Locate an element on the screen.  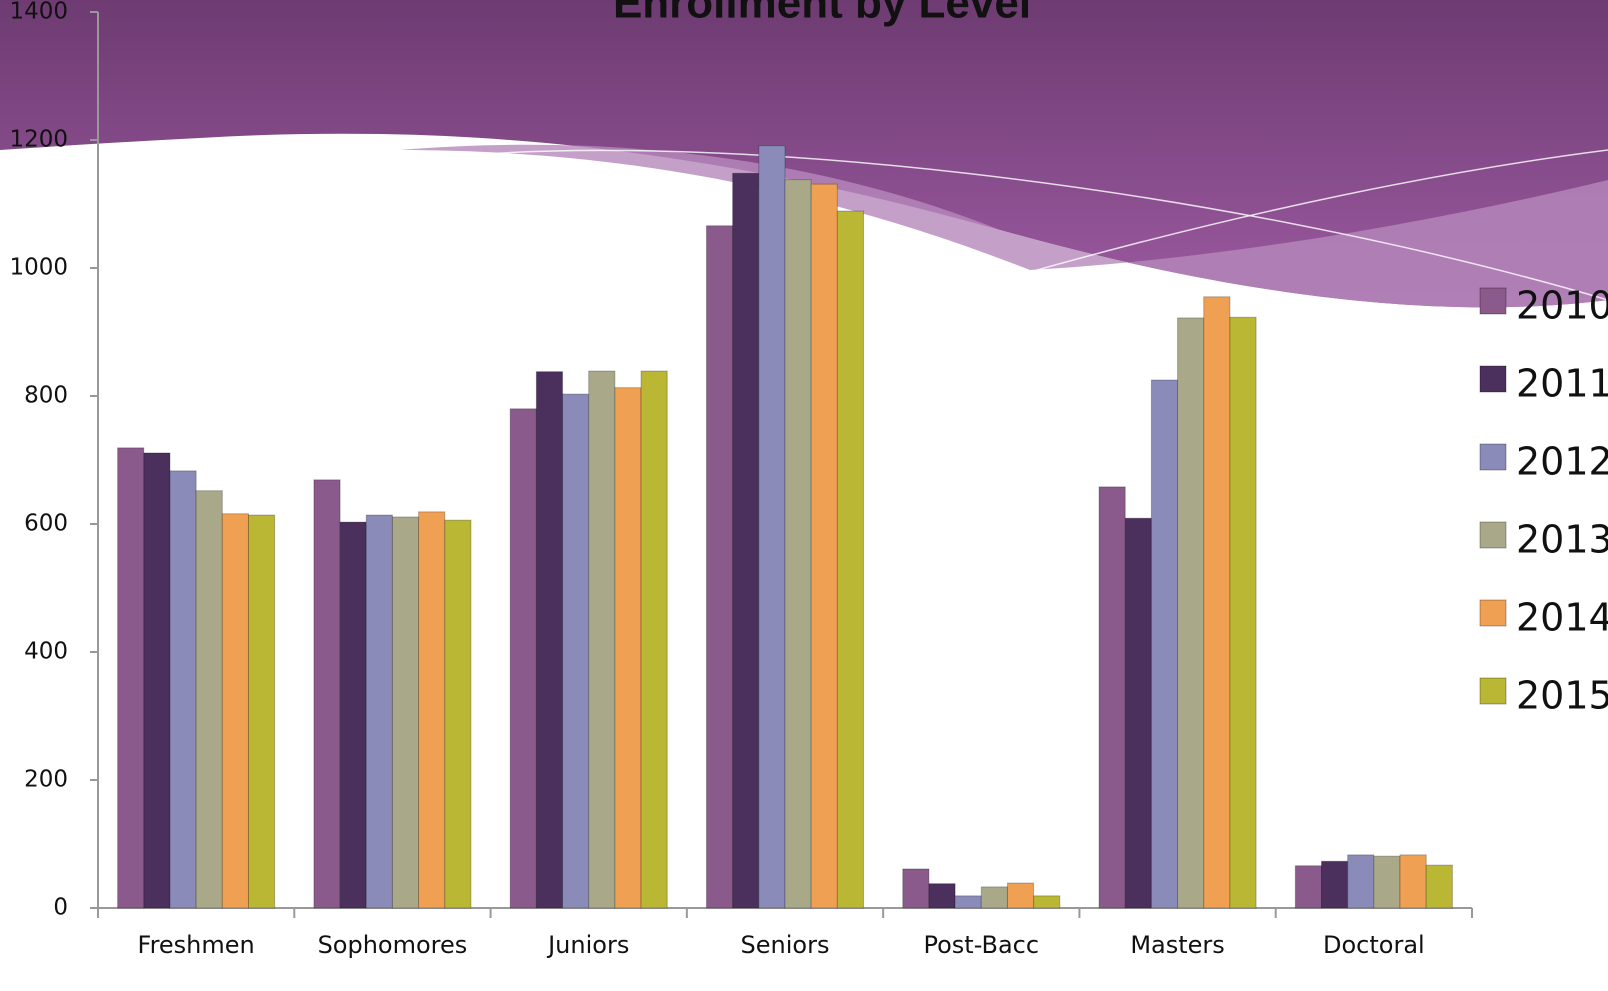
legend-label: 2015 is located at coordinates (1562, 696).